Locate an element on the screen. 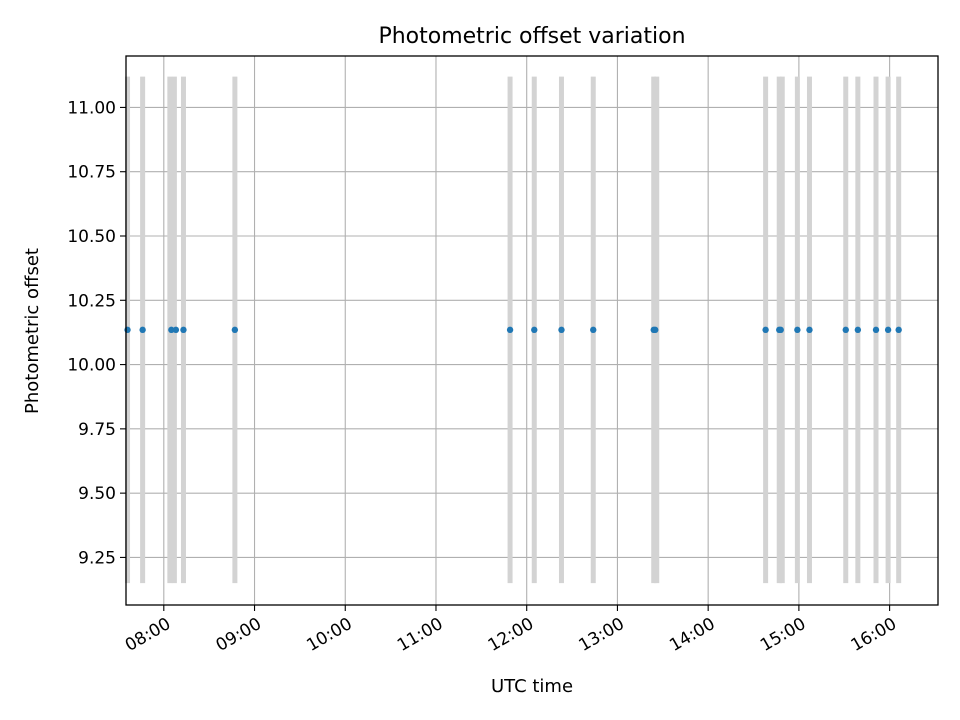 Image resolution: width=960 pixels, height=720 pixels. y-tick-label: 11.00 is located at coordinates (91, 108).